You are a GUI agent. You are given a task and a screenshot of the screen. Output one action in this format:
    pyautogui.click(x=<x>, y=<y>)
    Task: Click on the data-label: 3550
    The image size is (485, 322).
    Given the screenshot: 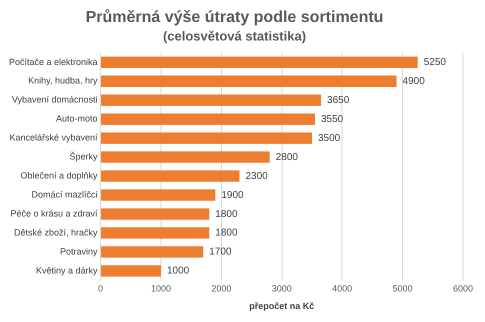 What is the action you would take?
    pyautogui.click(x=332, y=119)
    